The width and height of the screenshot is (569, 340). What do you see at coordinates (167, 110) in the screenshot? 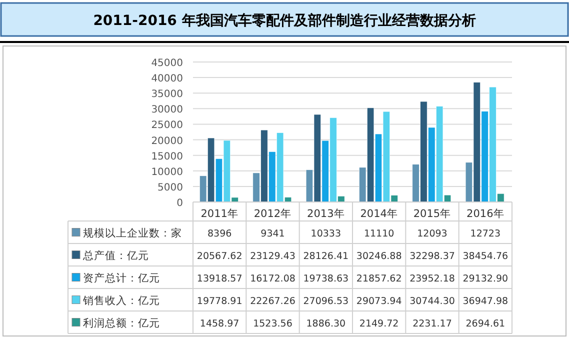
I see `y-tick-label: 30000` at bounding box center [167, 110].